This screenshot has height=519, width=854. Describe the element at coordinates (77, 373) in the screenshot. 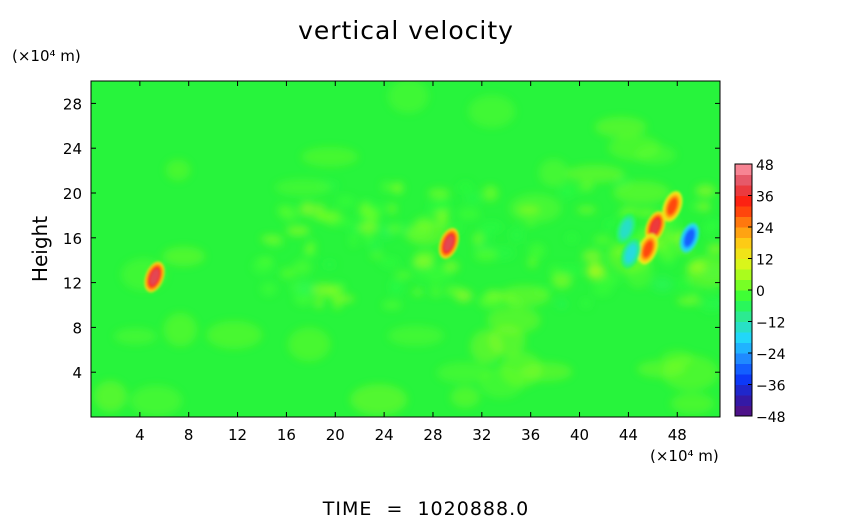

I see `y-tick-label: 4` at that location.